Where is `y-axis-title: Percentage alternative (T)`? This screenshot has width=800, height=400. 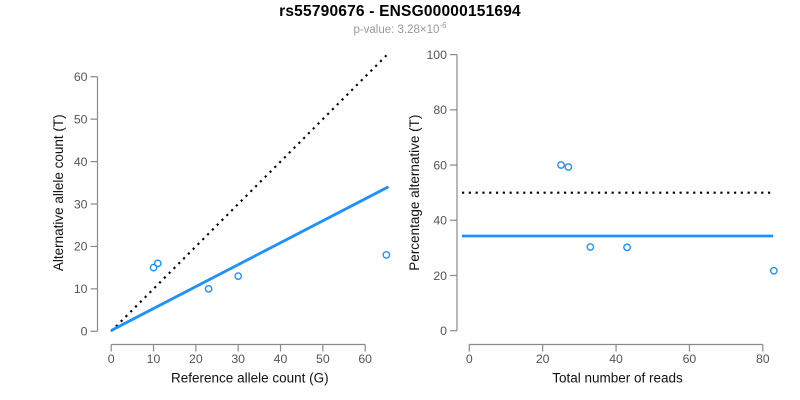
y-axis-title: Percentage alternative (T) is located at coordinates (414, 193).